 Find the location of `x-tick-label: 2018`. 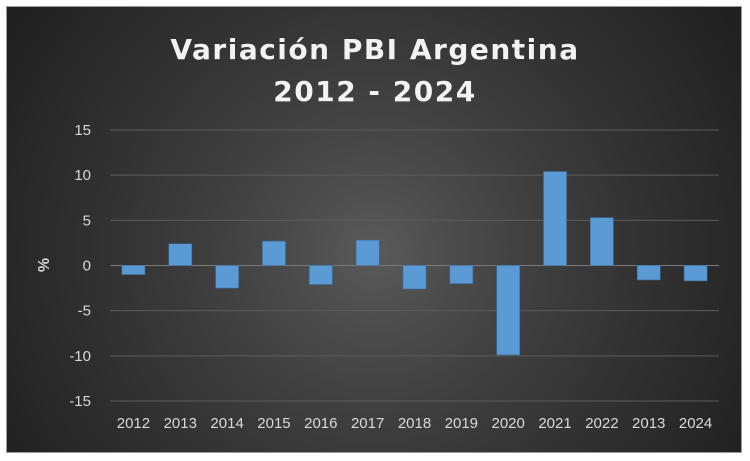

x-tick-label: 2018 is located at coordinates (414, 423).